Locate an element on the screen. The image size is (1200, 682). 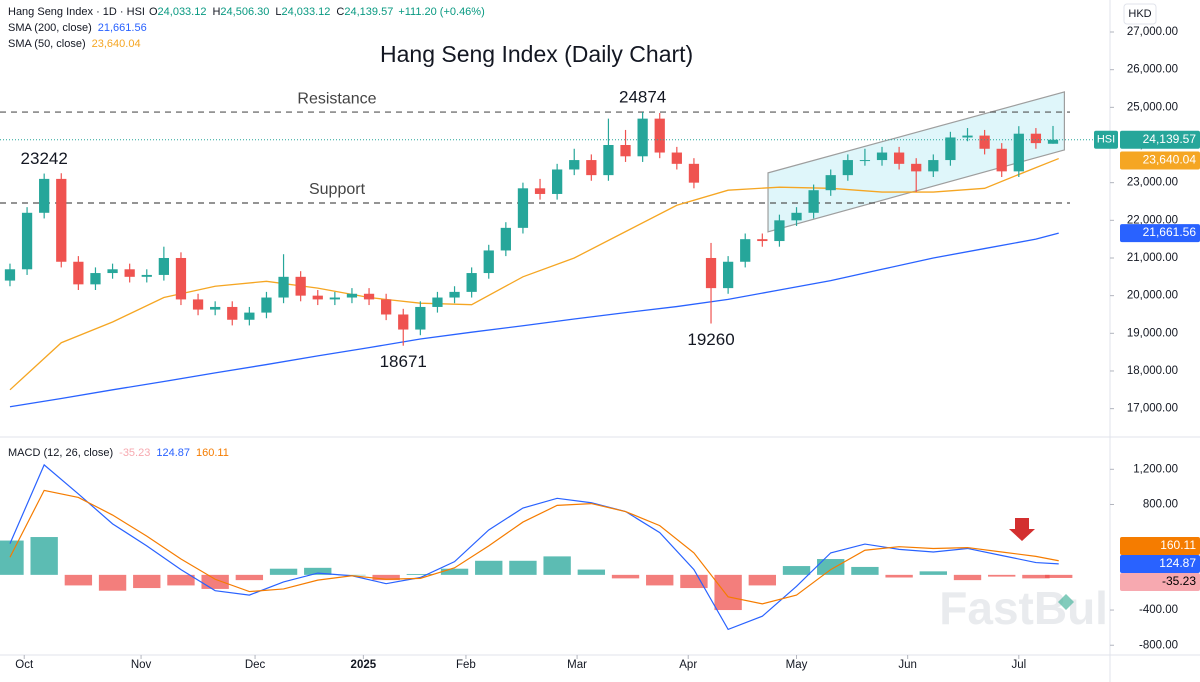
symbol-badge is located at coordinates (1106, 139).